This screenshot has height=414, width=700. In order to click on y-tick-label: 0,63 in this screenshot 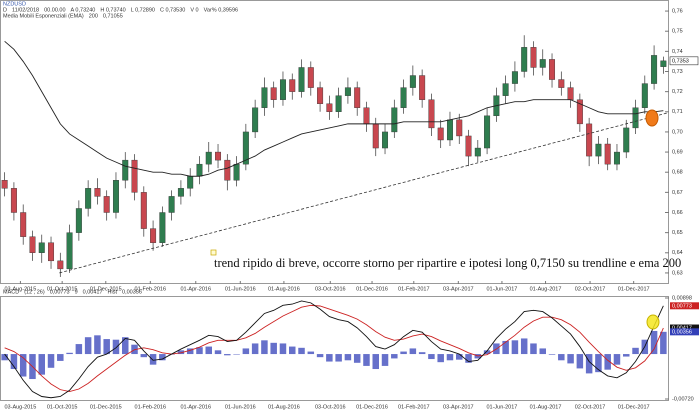, I will do `click(677, 273)`.